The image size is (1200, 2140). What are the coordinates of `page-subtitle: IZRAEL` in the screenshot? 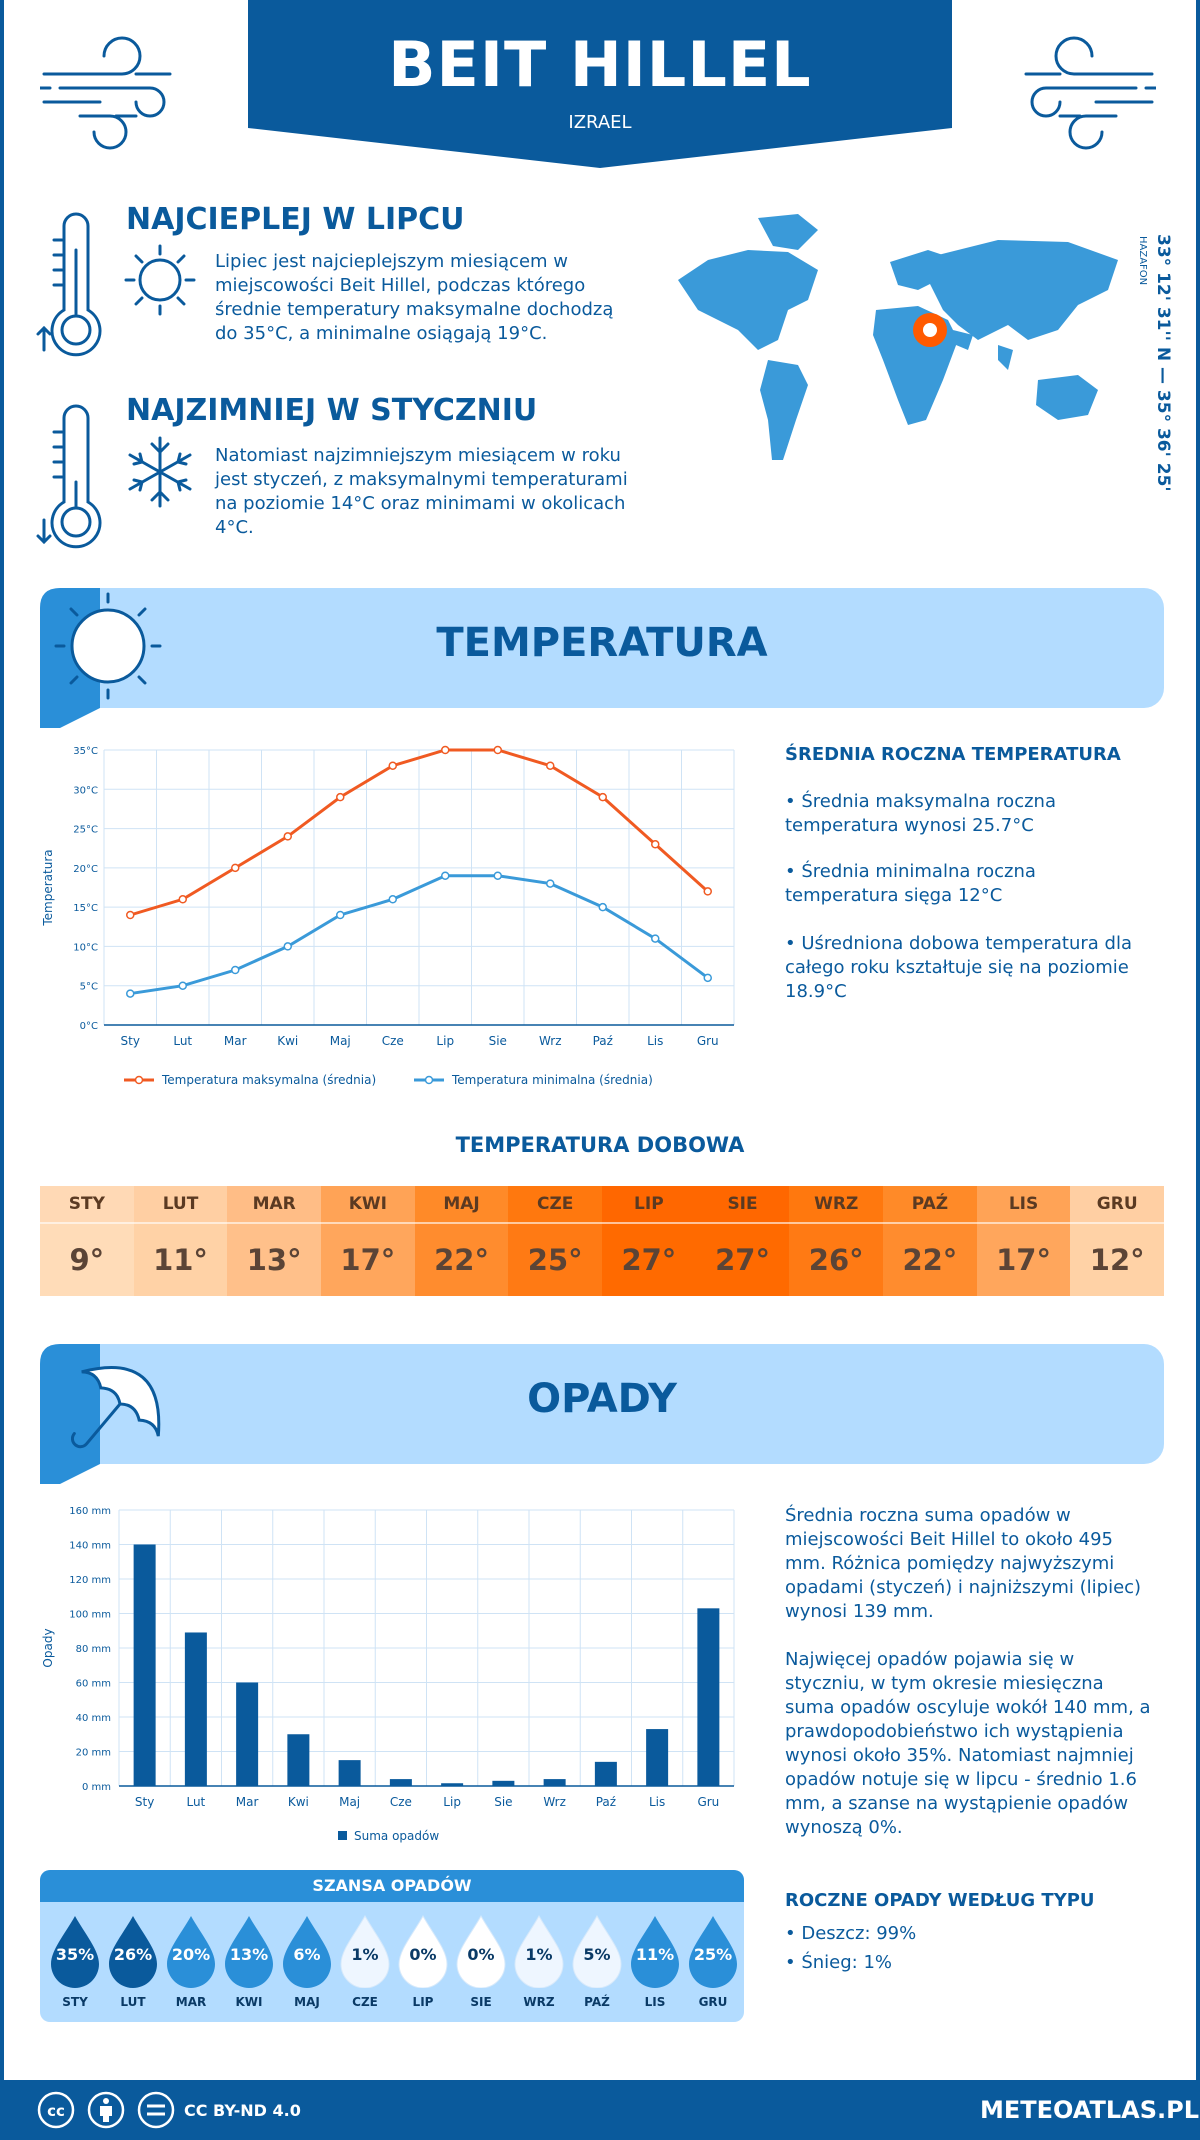 It's located at (600, 122).